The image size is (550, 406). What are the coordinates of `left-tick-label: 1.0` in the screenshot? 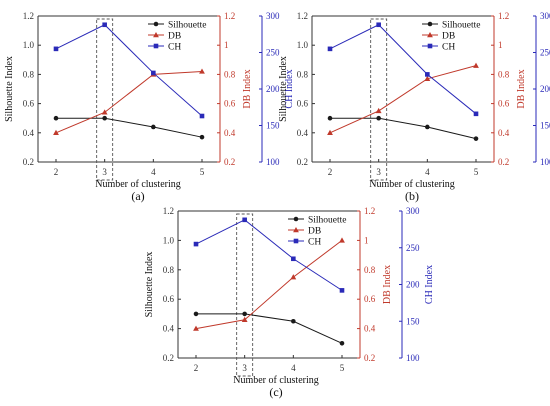 It's located at (169, 240).